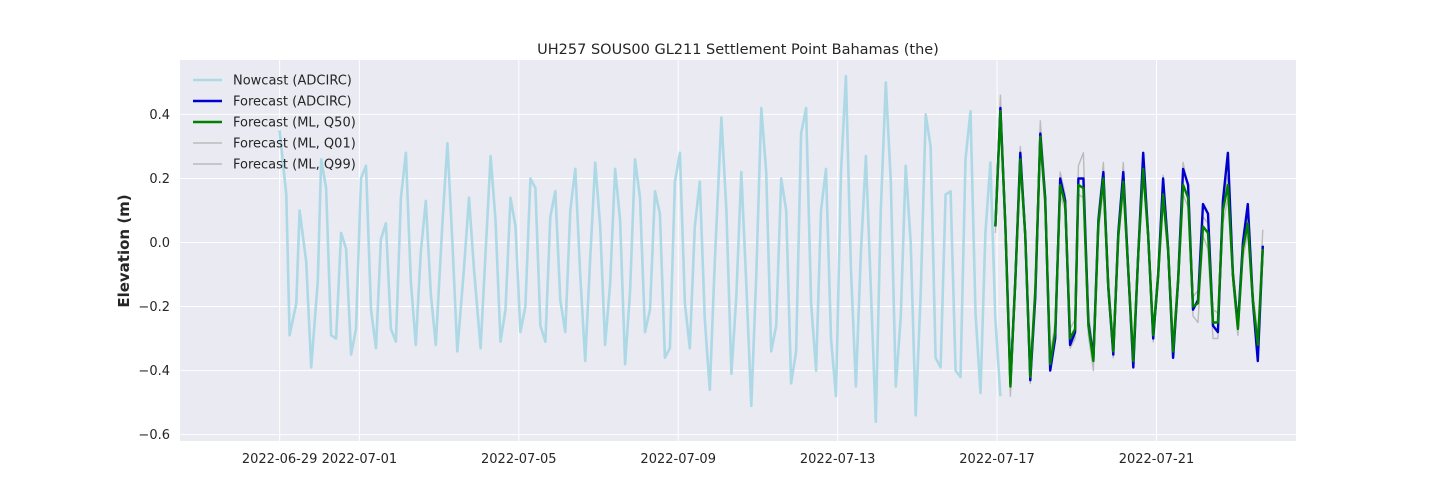 Image resolution: width=1440 pixels, height=504 pixels. I want to click on legend-label: Forecast (ML, Q01), so click(294, 144).